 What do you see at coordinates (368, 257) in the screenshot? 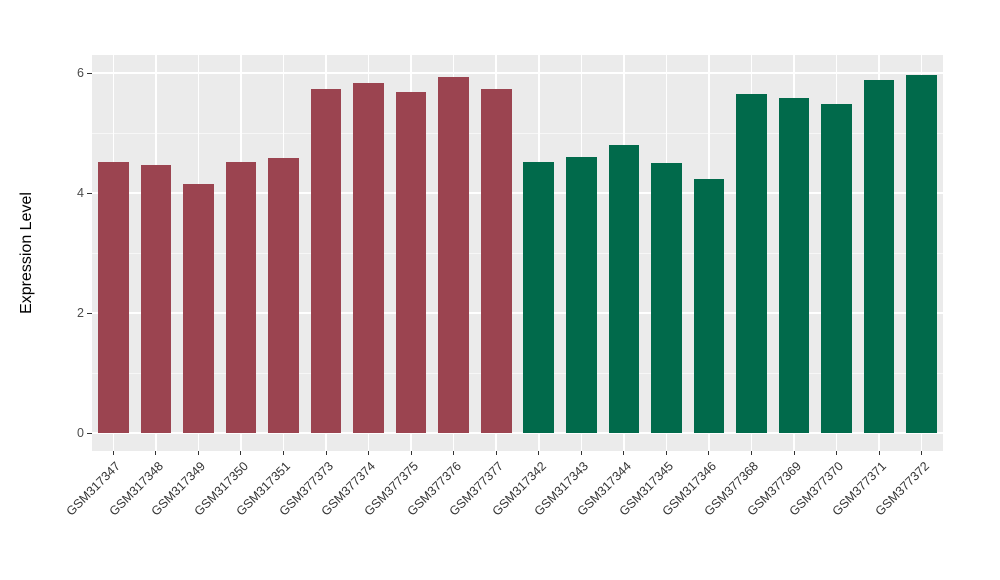
I see `bar-GSM377374` at bounding box center [368, 257].